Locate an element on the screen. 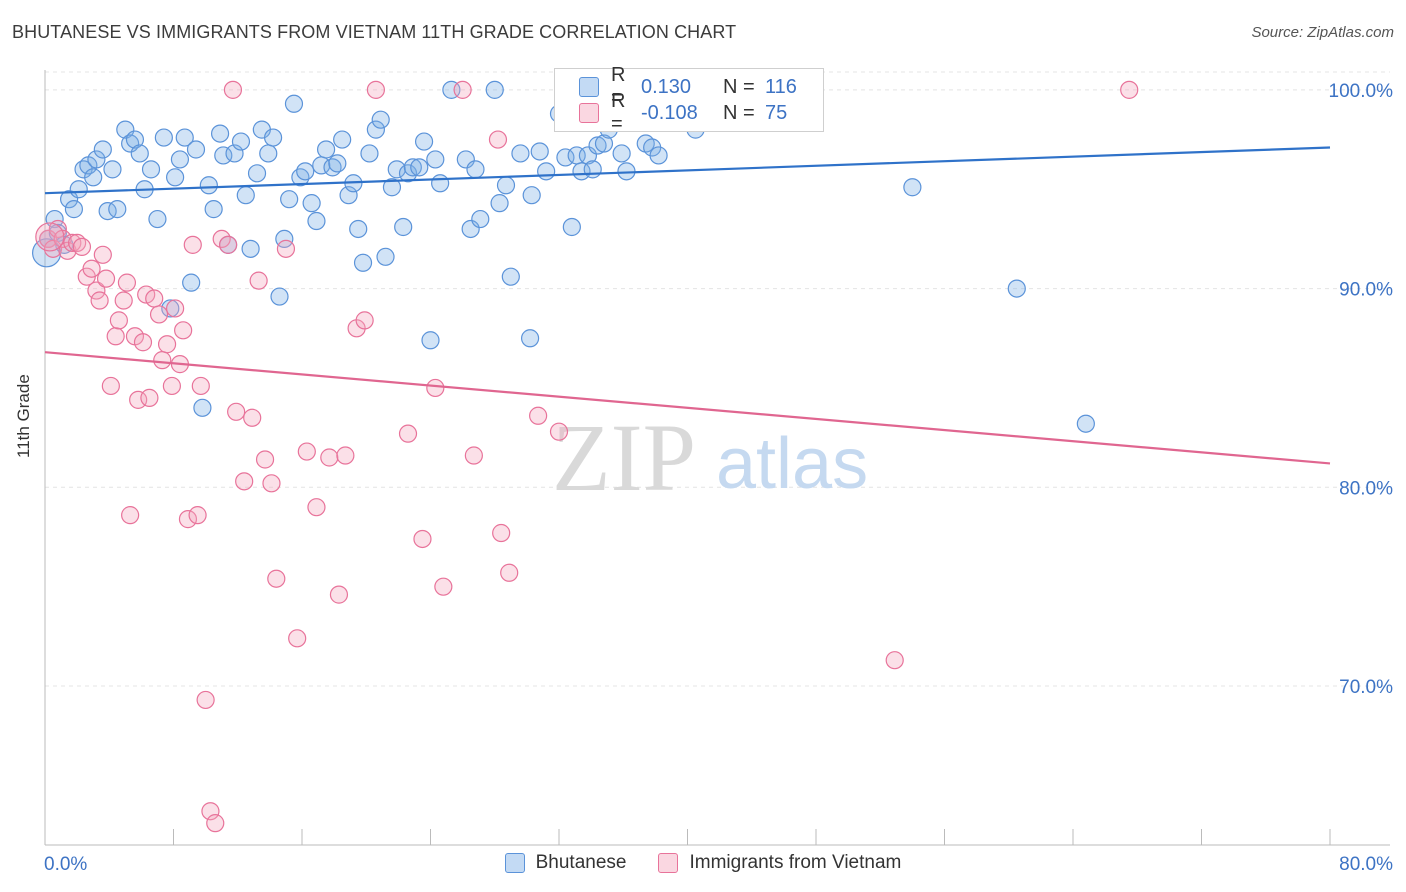 The image size is (1406, 892). legend-n-label: N = is located at coordinates (739, 112).